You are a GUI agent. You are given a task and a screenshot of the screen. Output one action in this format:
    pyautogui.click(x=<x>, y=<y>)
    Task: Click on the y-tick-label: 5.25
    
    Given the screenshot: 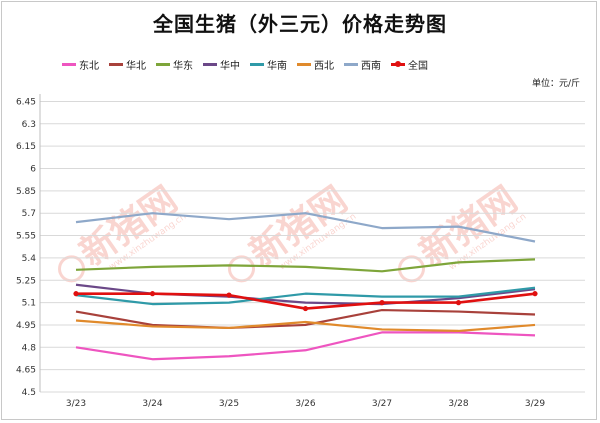 What is the action you would take?
    pyautogui.click(x=26, y=281)
    